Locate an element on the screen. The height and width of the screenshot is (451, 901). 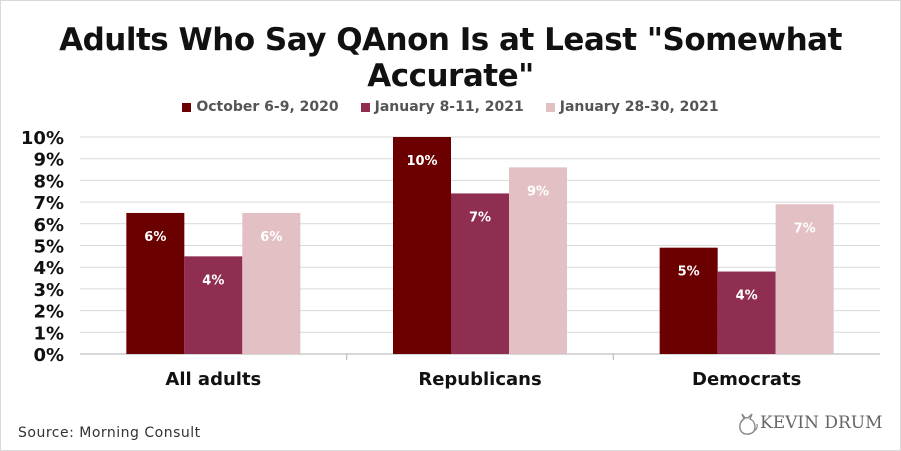
data-label: 9% is located at coordinates (538, 191).